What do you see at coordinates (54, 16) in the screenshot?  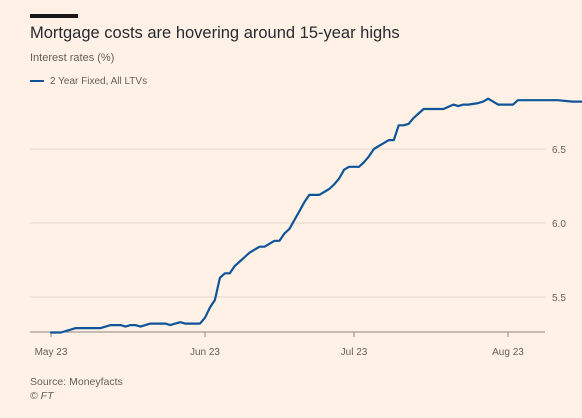 I see `header-rule` at bounding box center [54, 16].